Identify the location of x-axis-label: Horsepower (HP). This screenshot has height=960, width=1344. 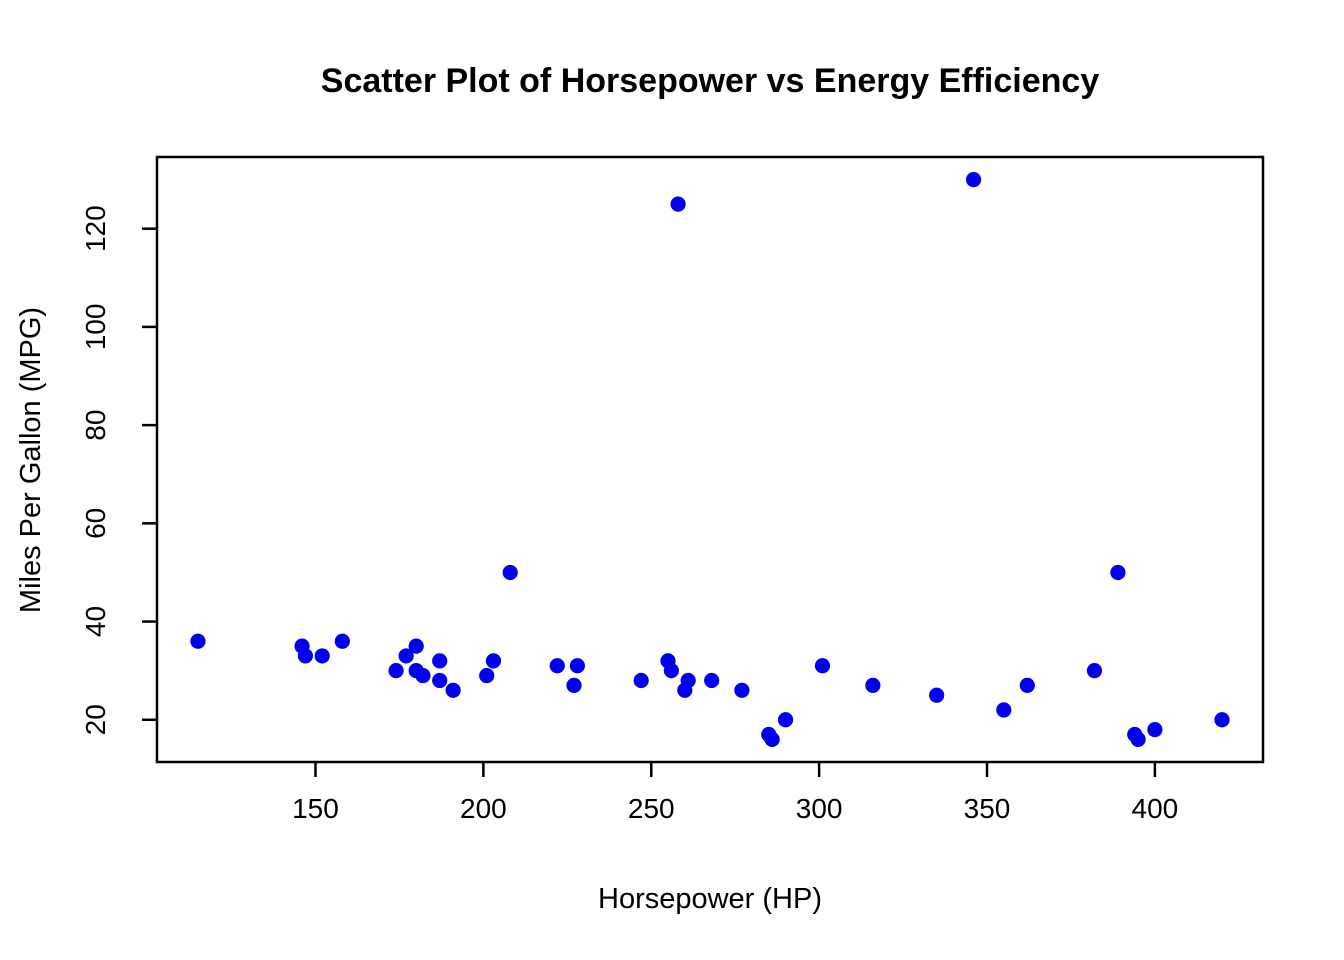
(710, 899).